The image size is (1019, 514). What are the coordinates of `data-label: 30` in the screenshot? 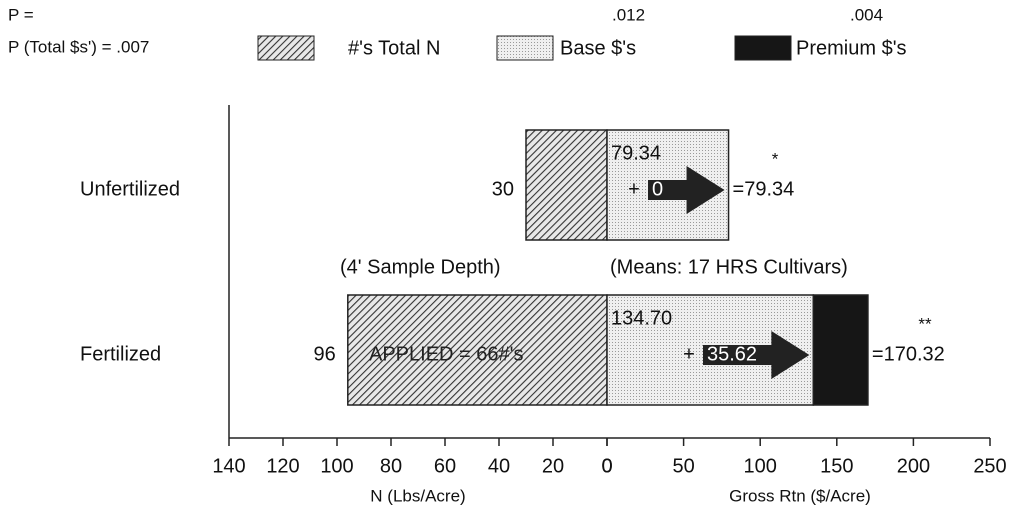 It's located at (503, 189).